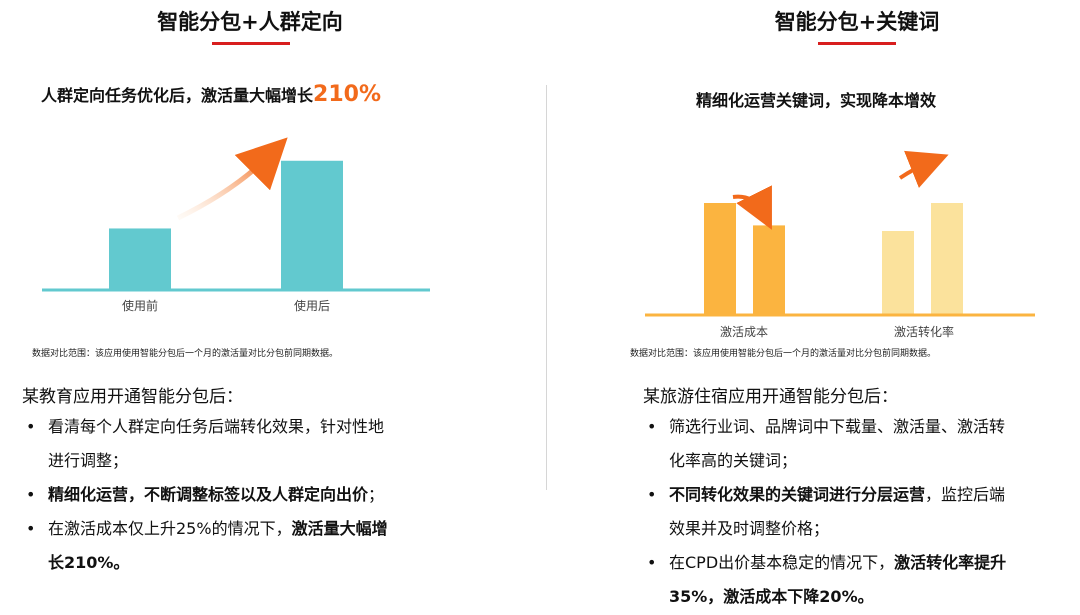  I want to click on right-bullet-line: • 筛选行业词、品牌词中下载量、激活量、激活转, so click(858, 427).